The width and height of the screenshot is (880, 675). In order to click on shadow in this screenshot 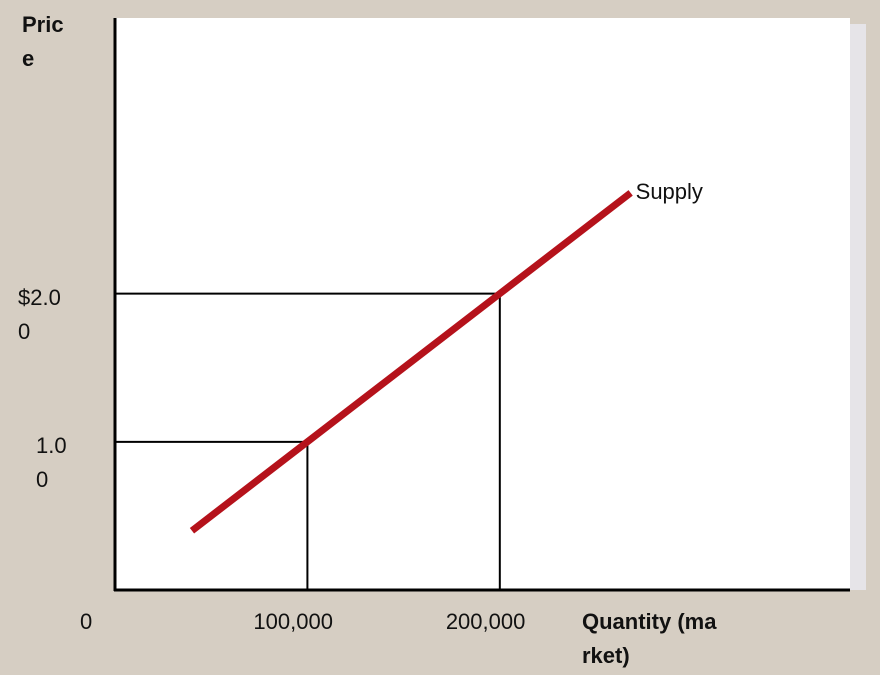, I will do `click(858, 307)`.